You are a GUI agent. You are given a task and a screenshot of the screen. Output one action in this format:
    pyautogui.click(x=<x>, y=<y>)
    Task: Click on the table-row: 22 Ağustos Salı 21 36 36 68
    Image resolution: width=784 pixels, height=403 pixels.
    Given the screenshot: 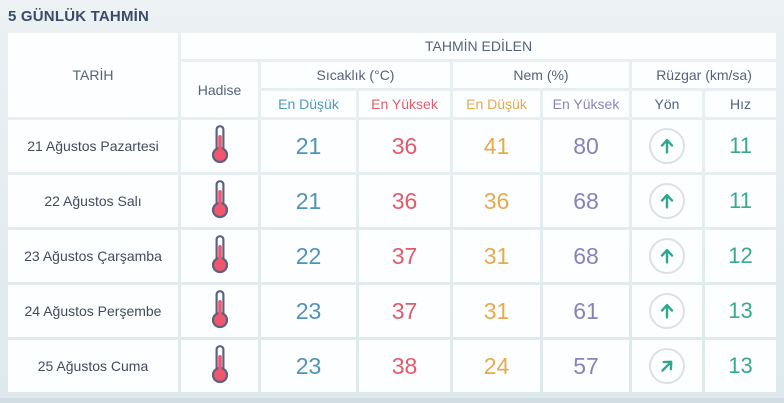 What is the action you would take?
    pyautogui.click(x=392, y=201)
    